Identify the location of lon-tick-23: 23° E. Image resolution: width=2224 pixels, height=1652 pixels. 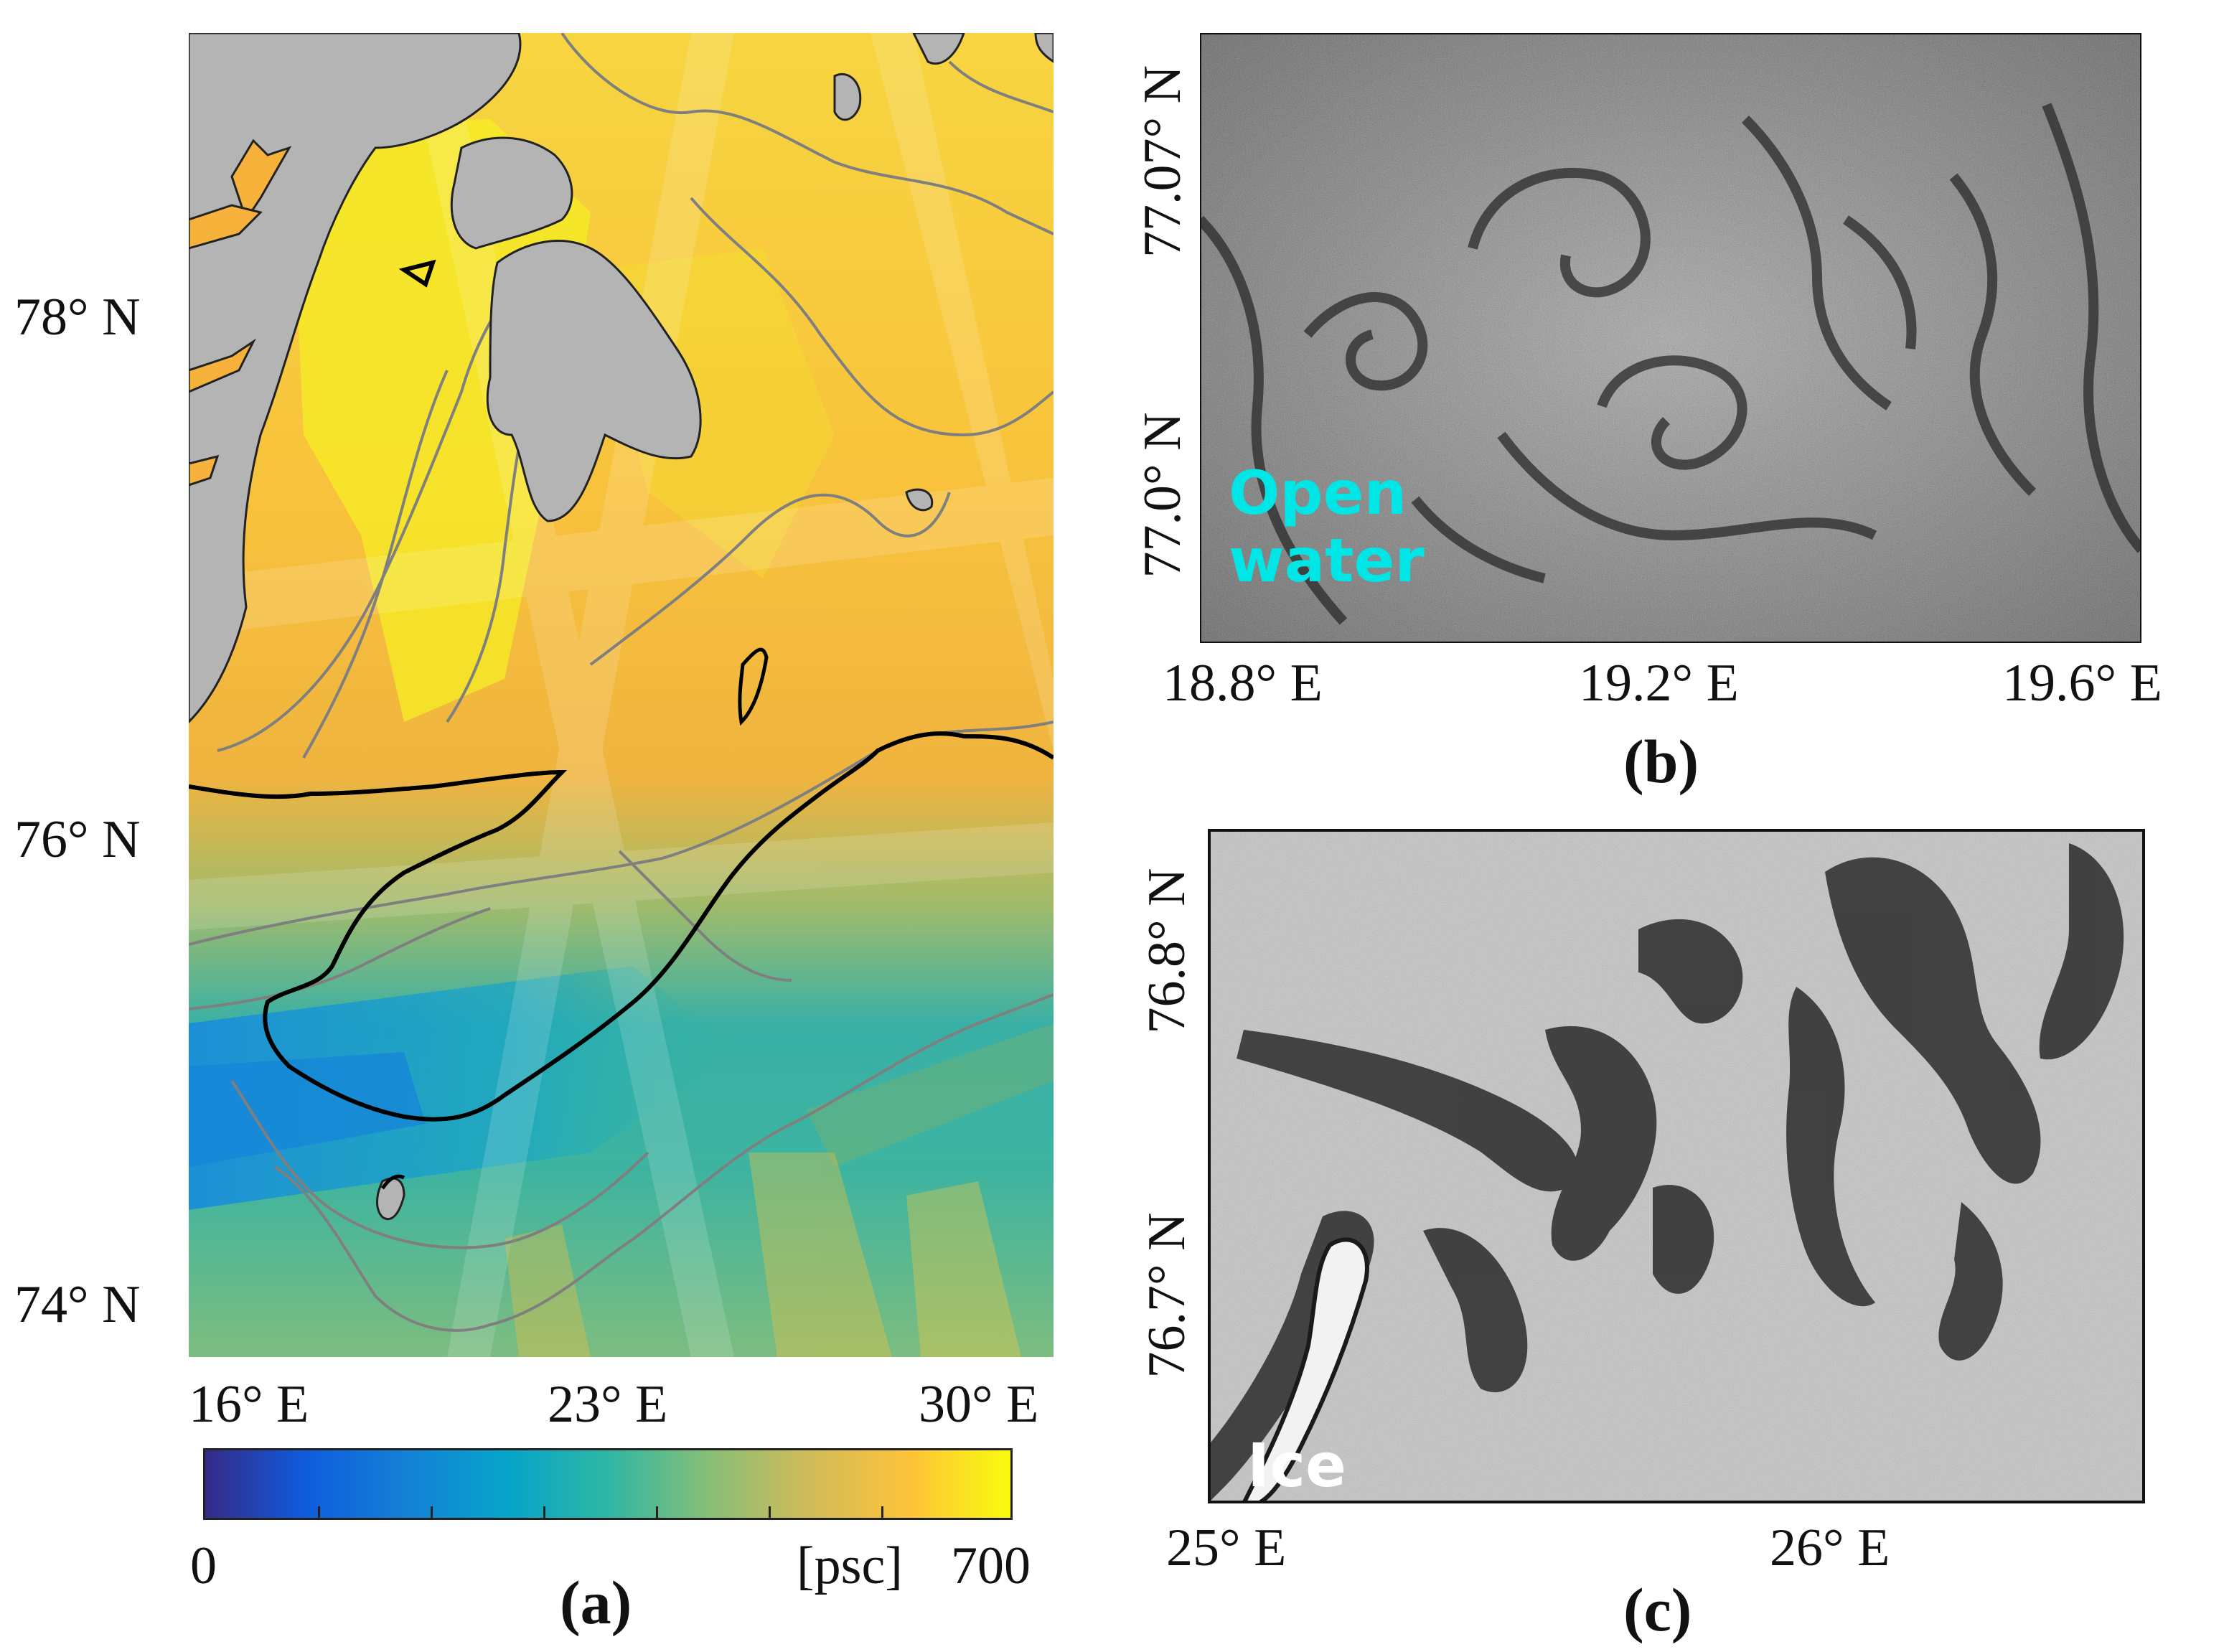
(608, 1404).